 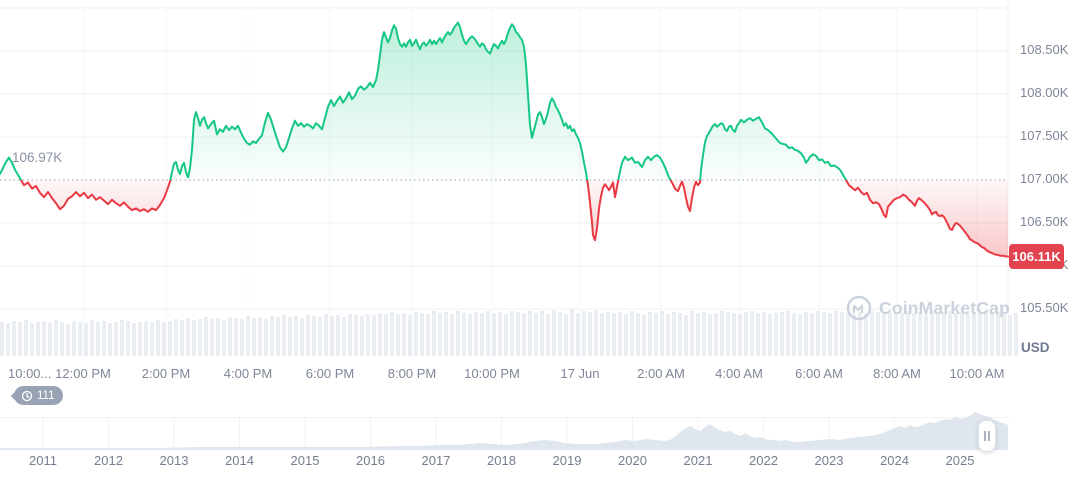 I want to click on currency-unit-label: USD, so click(x=1035, y=347).